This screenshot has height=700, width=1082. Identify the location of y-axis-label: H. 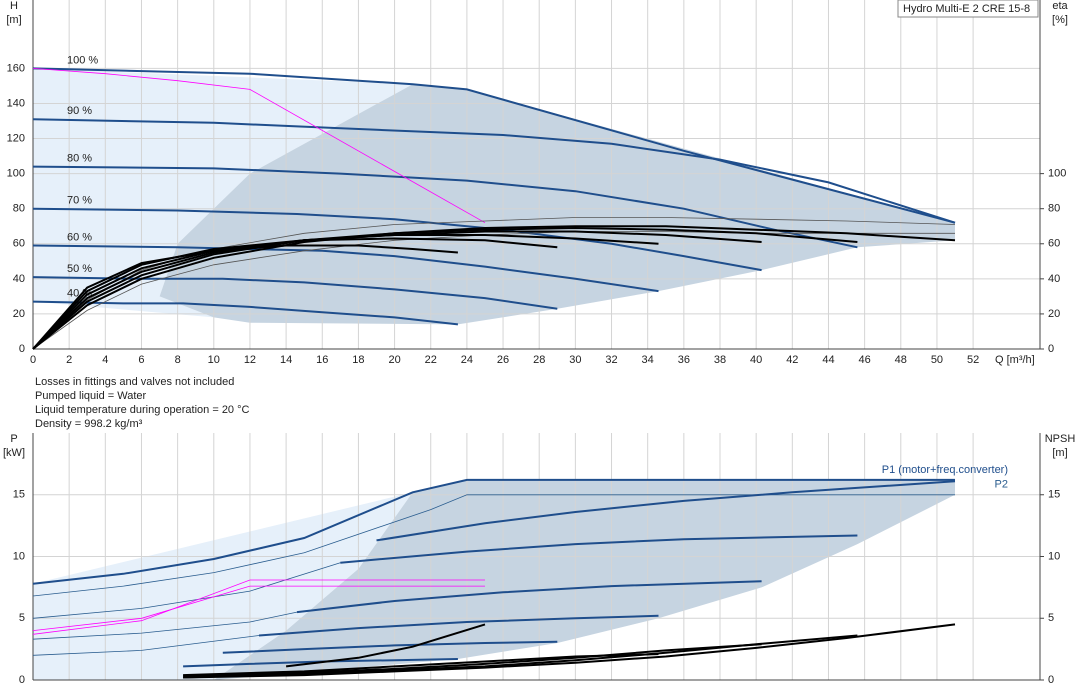
(14, 6).